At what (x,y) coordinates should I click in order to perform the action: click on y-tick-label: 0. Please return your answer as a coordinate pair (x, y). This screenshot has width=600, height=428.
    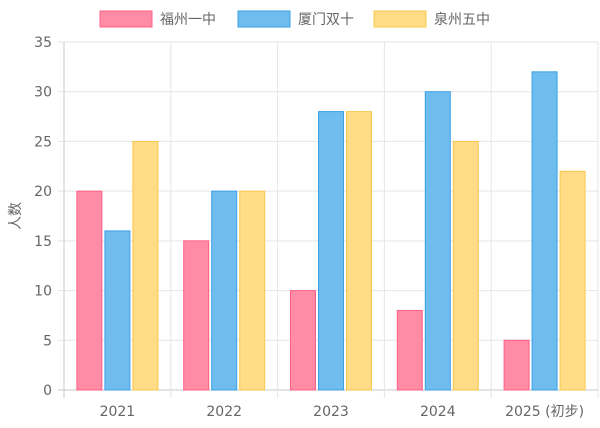
    Looking at the image, I should click on (47, 391).